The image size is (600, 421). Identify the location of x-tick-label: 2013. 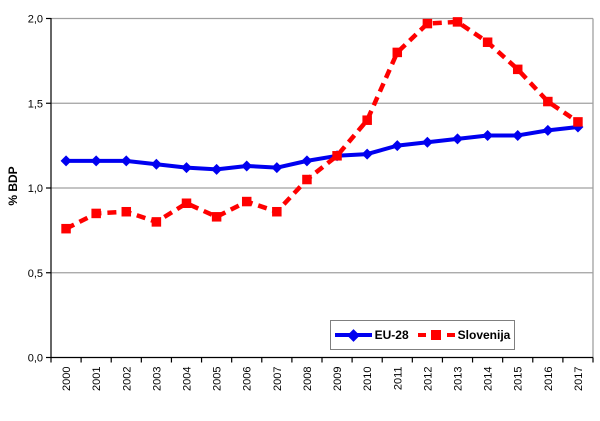
(459, 379).